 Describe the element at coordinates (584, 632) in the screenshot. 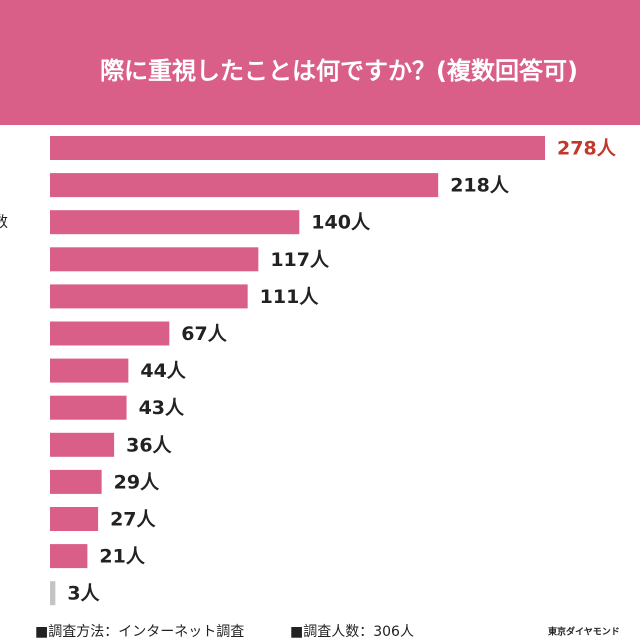

I see `footer-source: 東京ダイヤモンド` at that location.